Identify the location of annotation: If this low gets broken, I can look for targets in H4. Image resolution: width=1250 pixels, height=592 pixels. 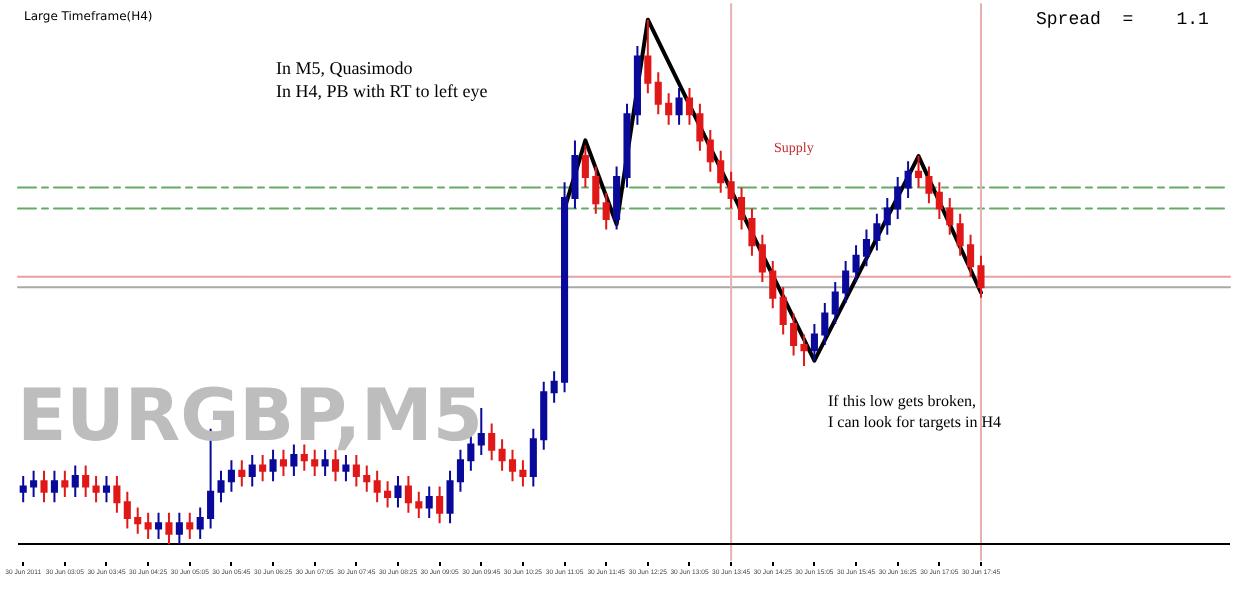
(914, 411).